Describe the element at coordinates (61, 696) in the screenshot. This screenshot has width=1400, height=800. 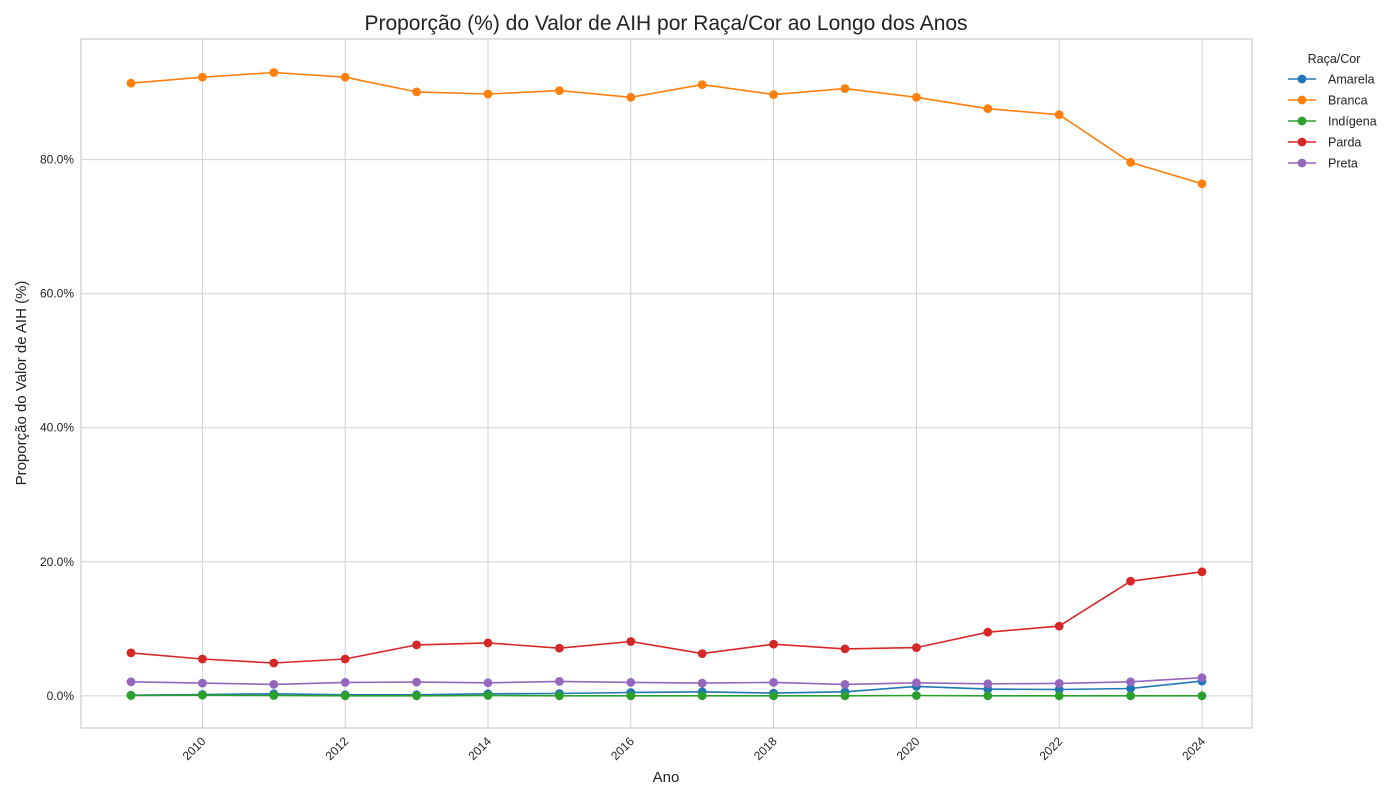
I see `y-tick-label: 0.0%` at that location.